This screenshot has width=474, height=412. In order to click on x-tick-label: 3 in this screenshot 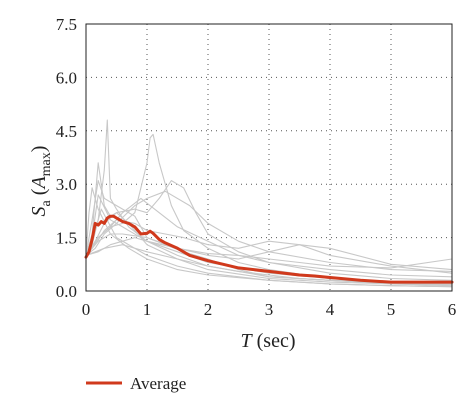, I will do `click(269, 309)`.